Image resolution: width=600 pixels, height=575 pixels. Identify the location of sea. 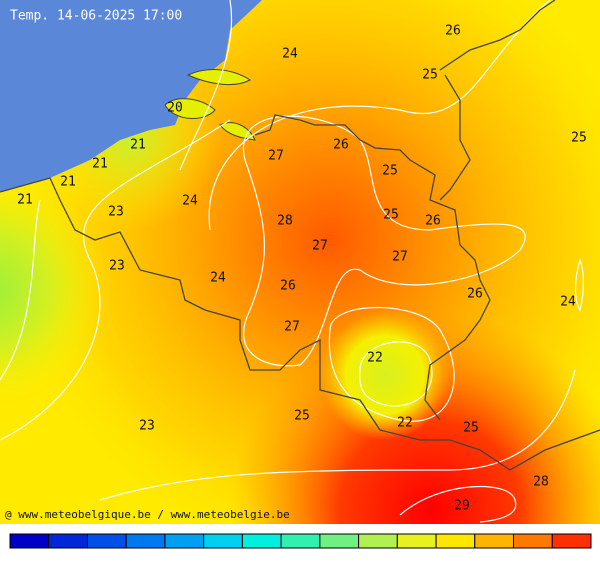
(131, 96).